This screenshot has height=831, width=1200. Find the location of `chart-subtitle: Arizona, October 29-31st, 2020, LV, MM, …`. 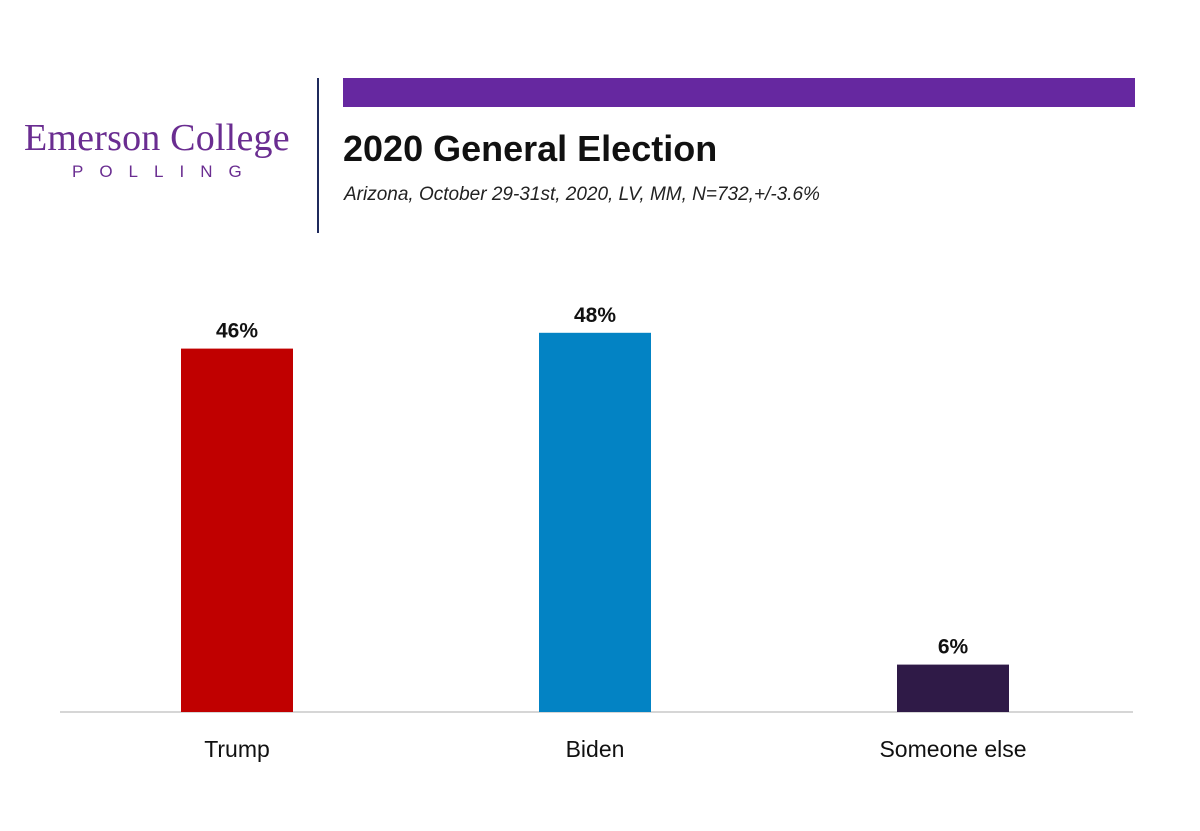

chart-subtitle: Arizona, October 29-31st, 2020, LV, MM, … is located at coordinates (582, 194).